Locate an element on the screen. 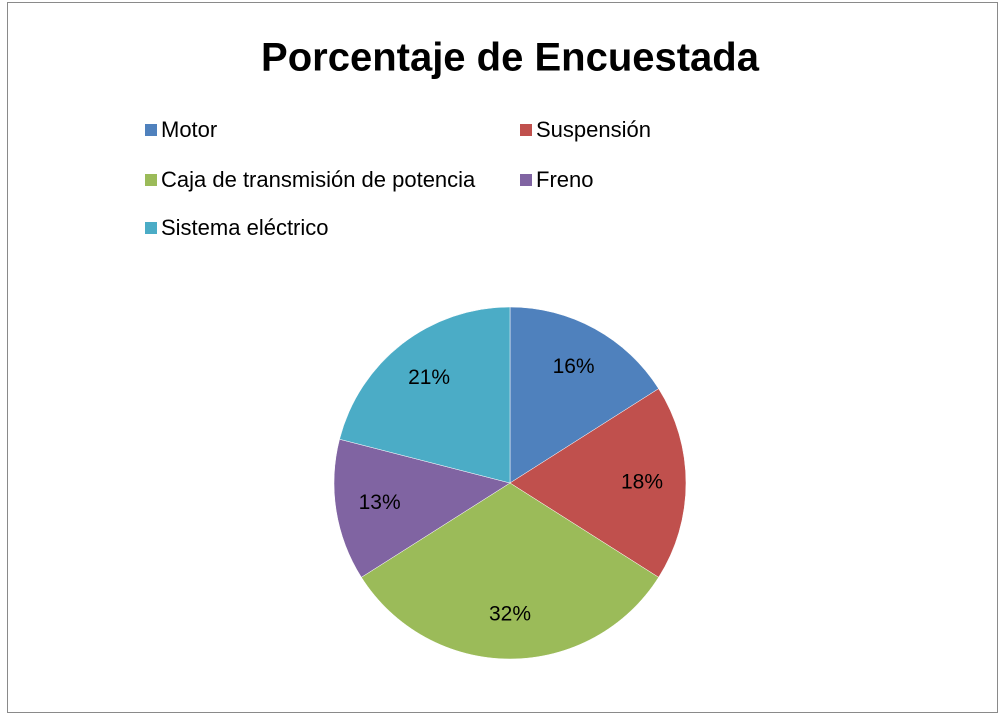 The width and height of the screenshot is (1005, 715). legend-label: Motor is located at coordinates (189, 129).